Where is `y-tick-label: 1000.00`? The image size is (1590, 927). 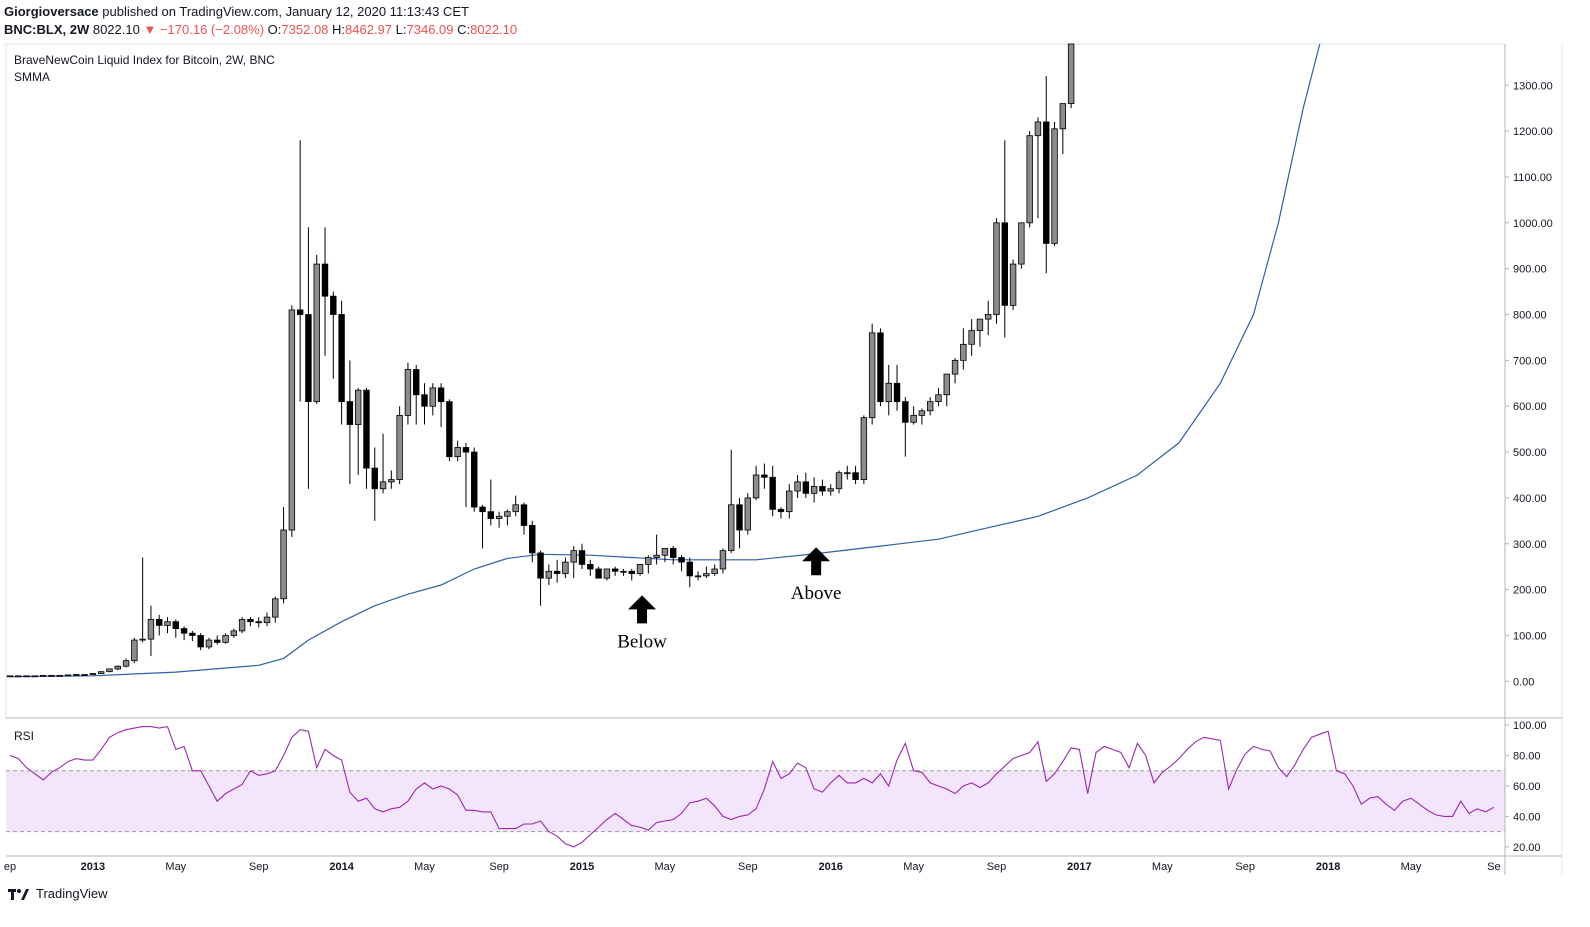 y-tick-label: 1000.00 is located at coordinates (1533, 224).